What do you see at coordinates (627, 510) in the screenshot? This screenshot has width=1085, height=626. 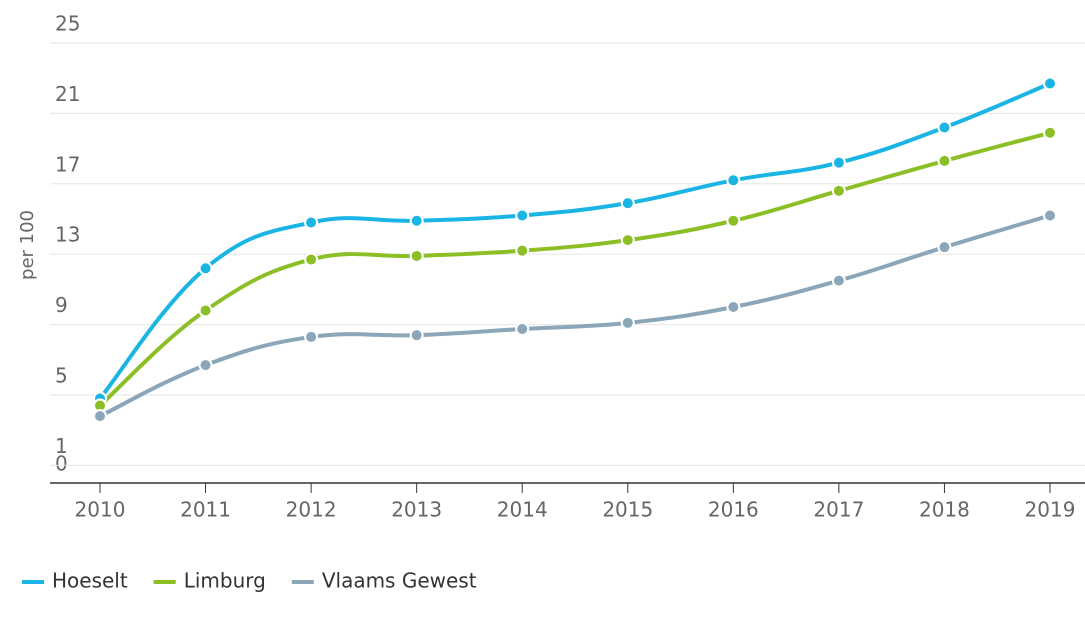 I see `x-tick-label: 2015` at bounding box center [627, 510].